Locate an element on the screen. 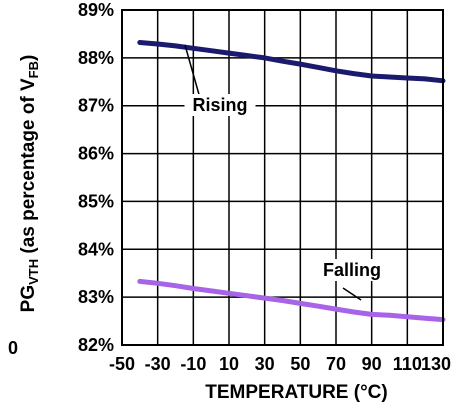 This screenshot has height=404, width=471. x-tick-label: -30 is located at coordinates (158, 364).